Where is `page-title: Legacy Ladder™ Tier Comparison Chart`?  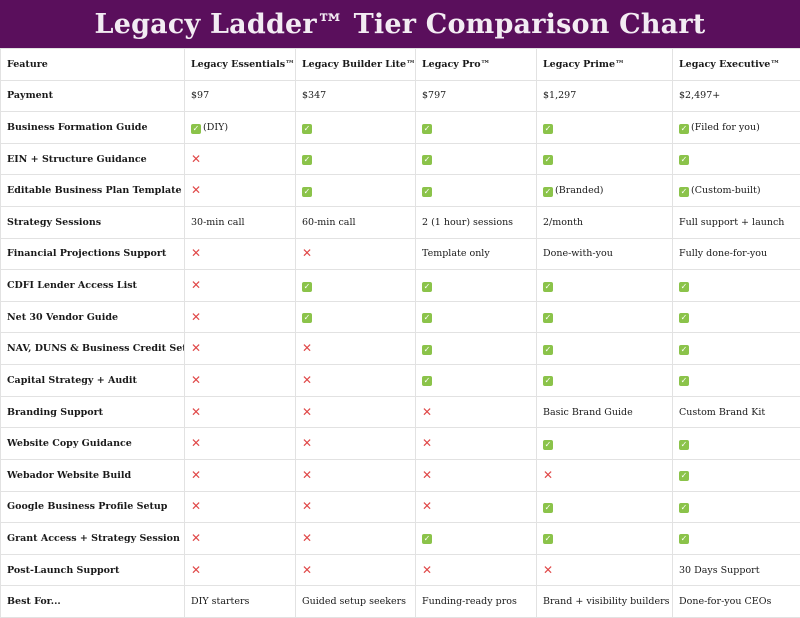
page-title: Legacy Ladder™ Tier Comparison Chart is located at coordinates (400, 24).